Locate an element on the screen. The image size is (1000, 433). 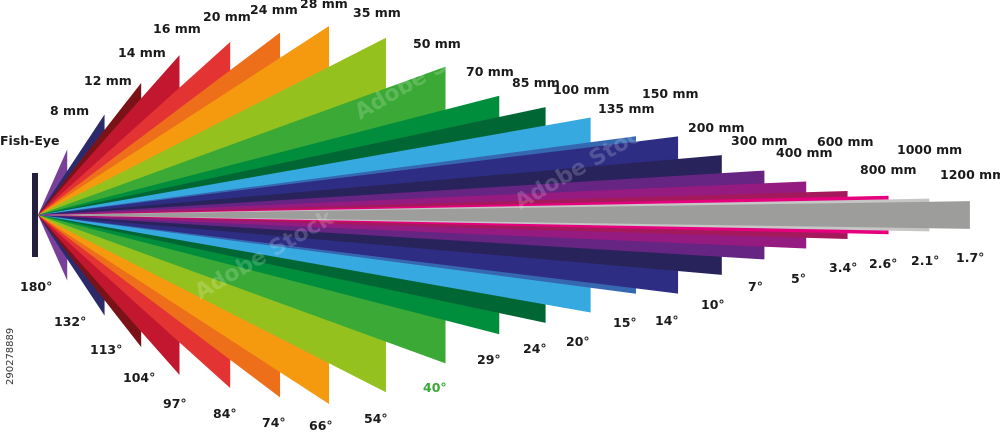
angle-of-view-label: 24° is located at coordinates (535, 348).